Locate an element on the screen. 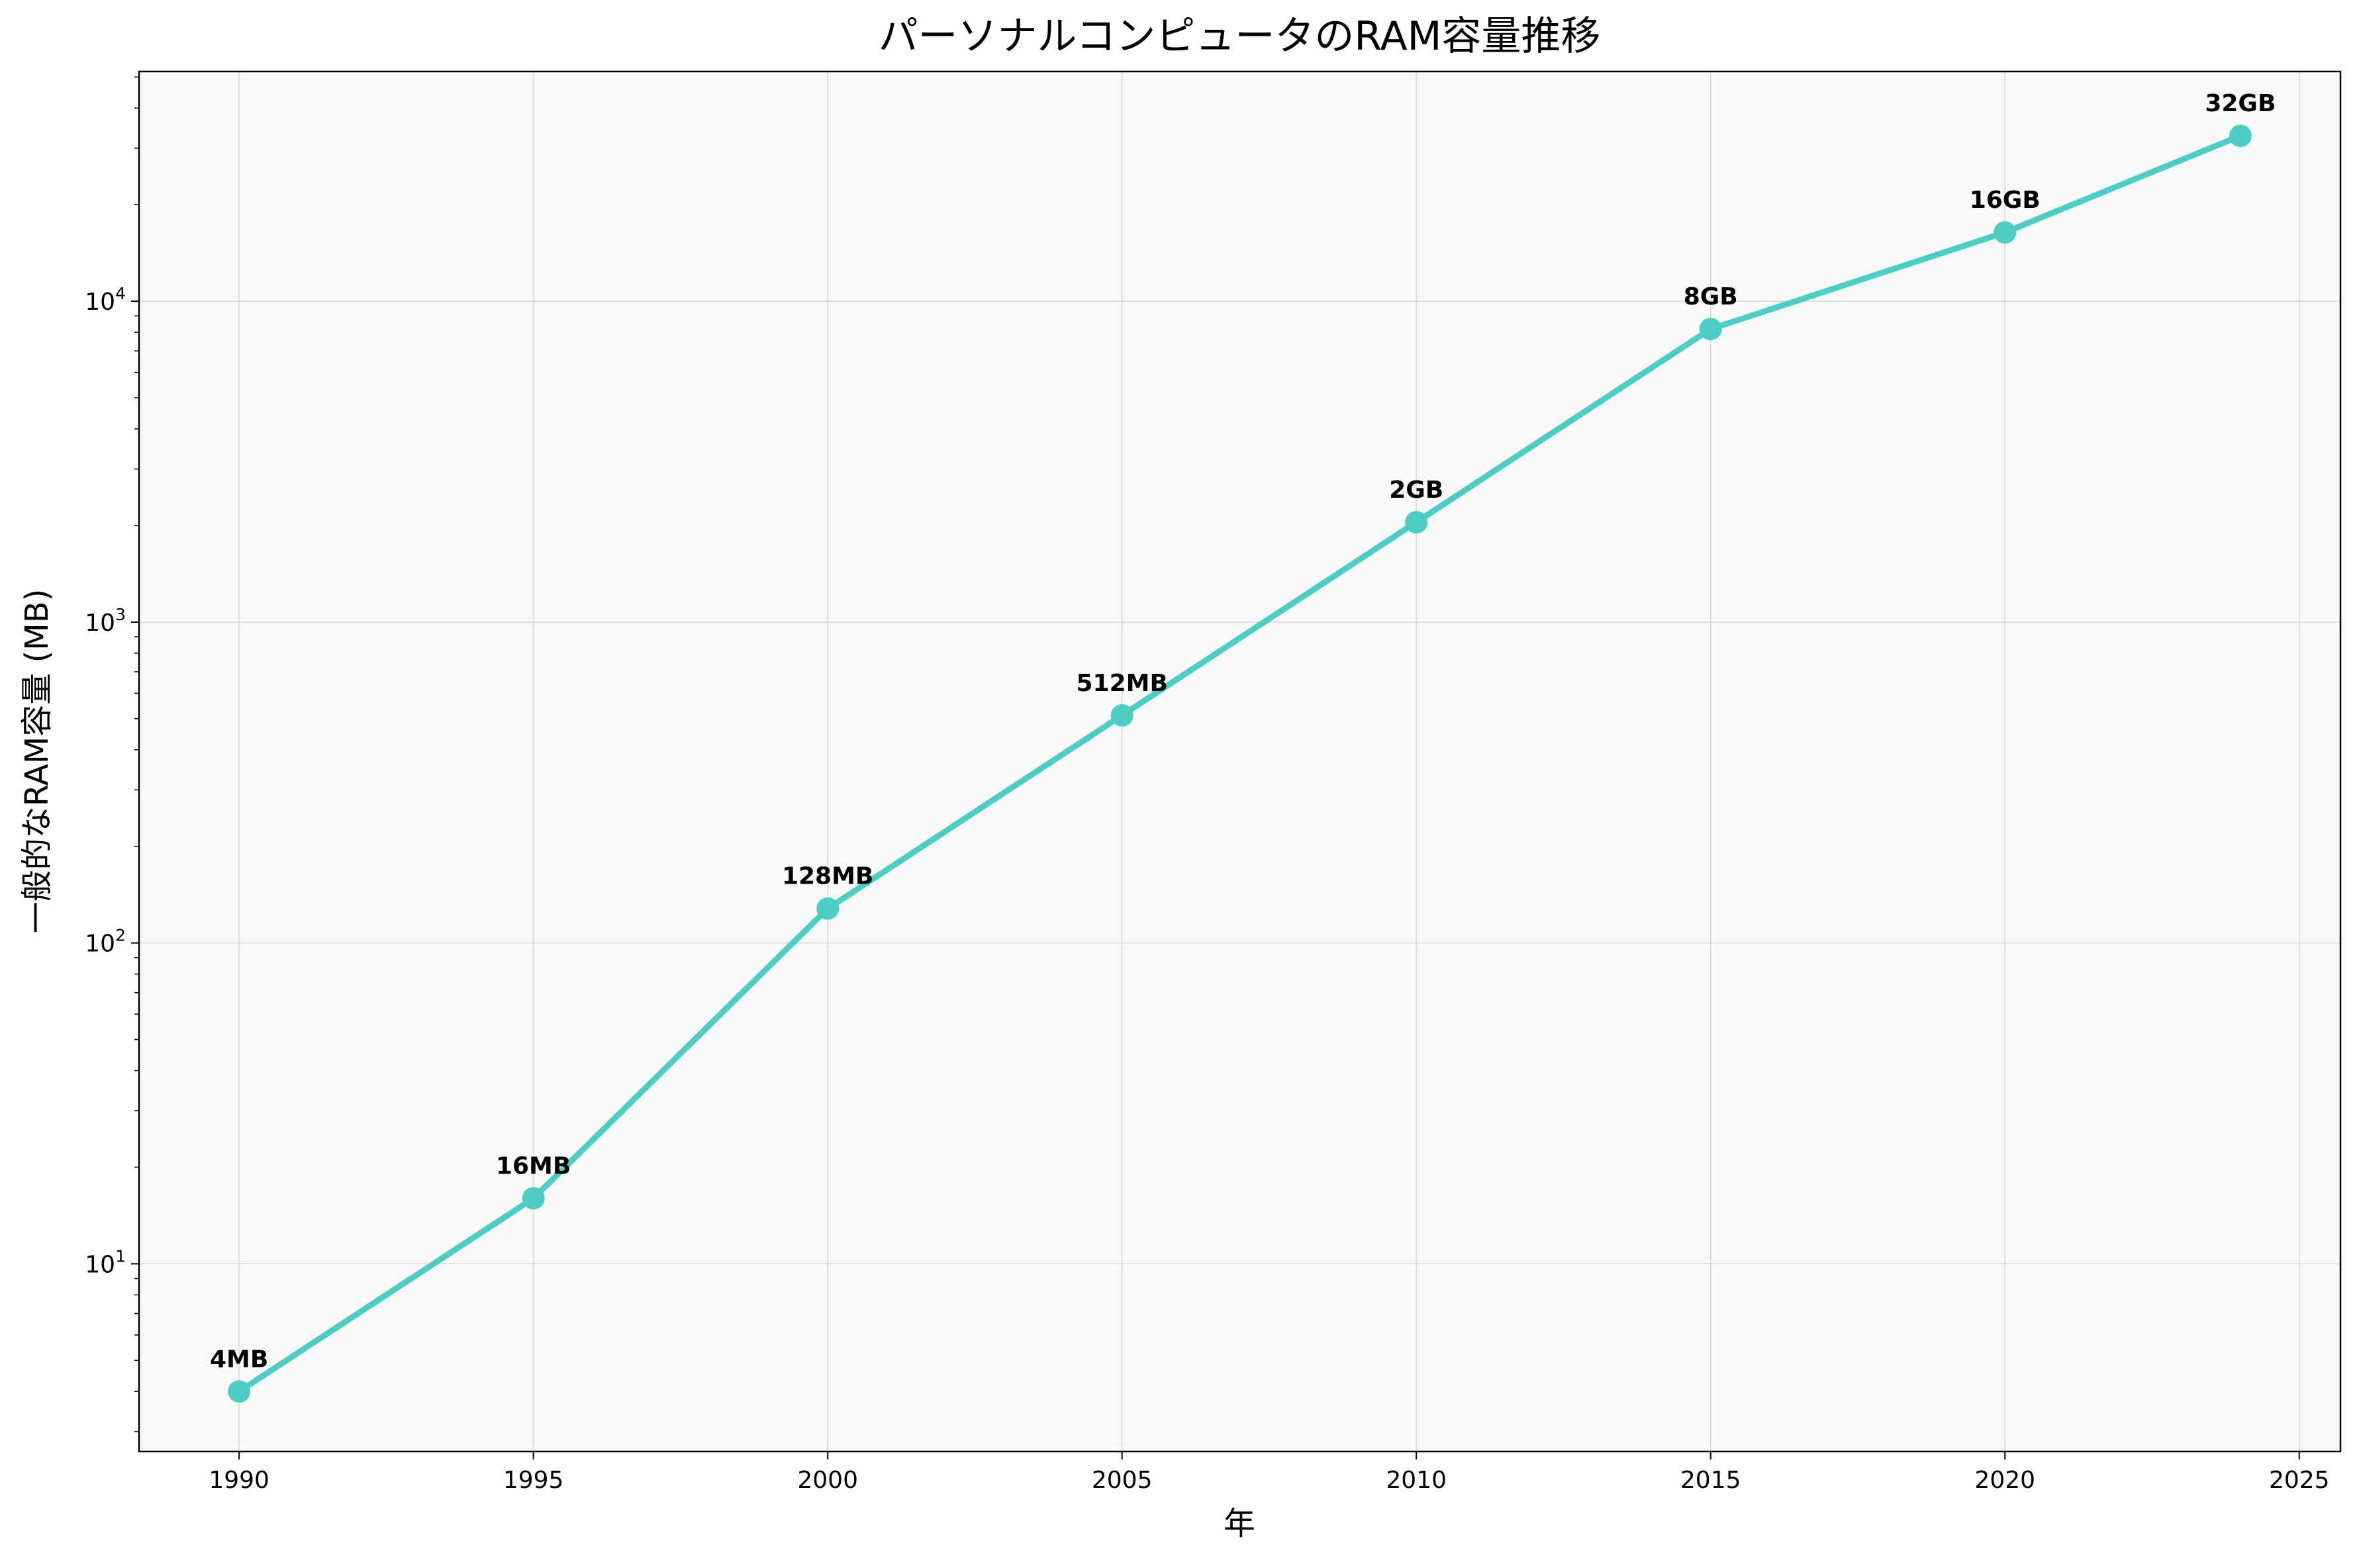 This screenshot has width=2359, height=1568. data-label: 8GB is located at coordinates (1711, 296).